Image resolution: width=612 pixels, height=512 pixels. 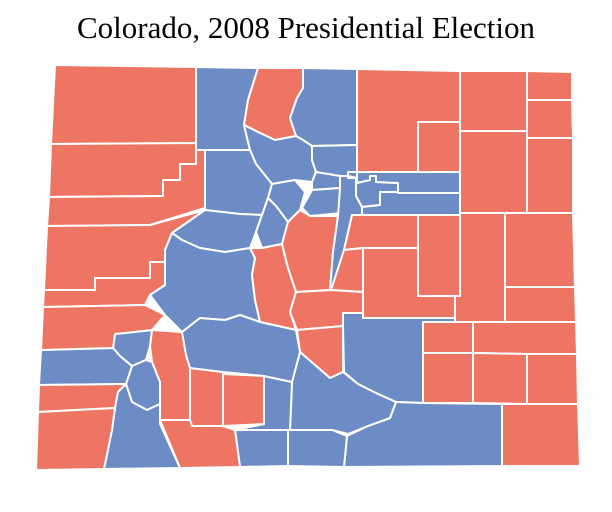 I want to click on county-clear-creek, so click(x=322, y=202).